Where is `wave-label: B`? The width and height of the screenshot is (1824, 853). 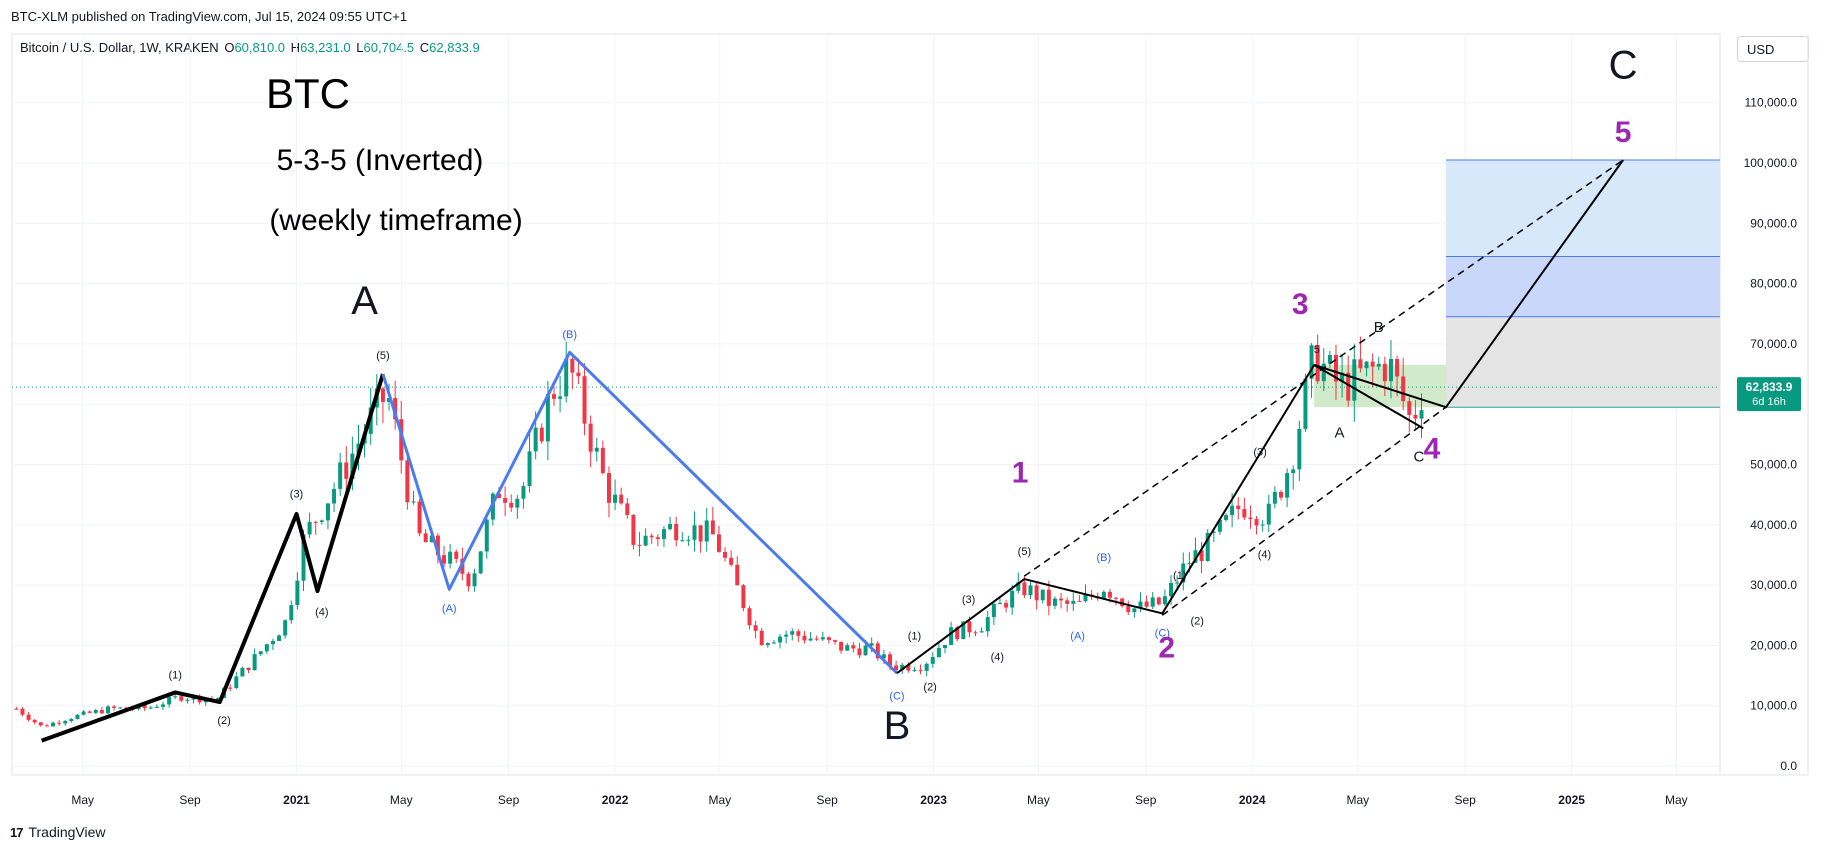 wave-label: B is located at coordinates (1379, 327).